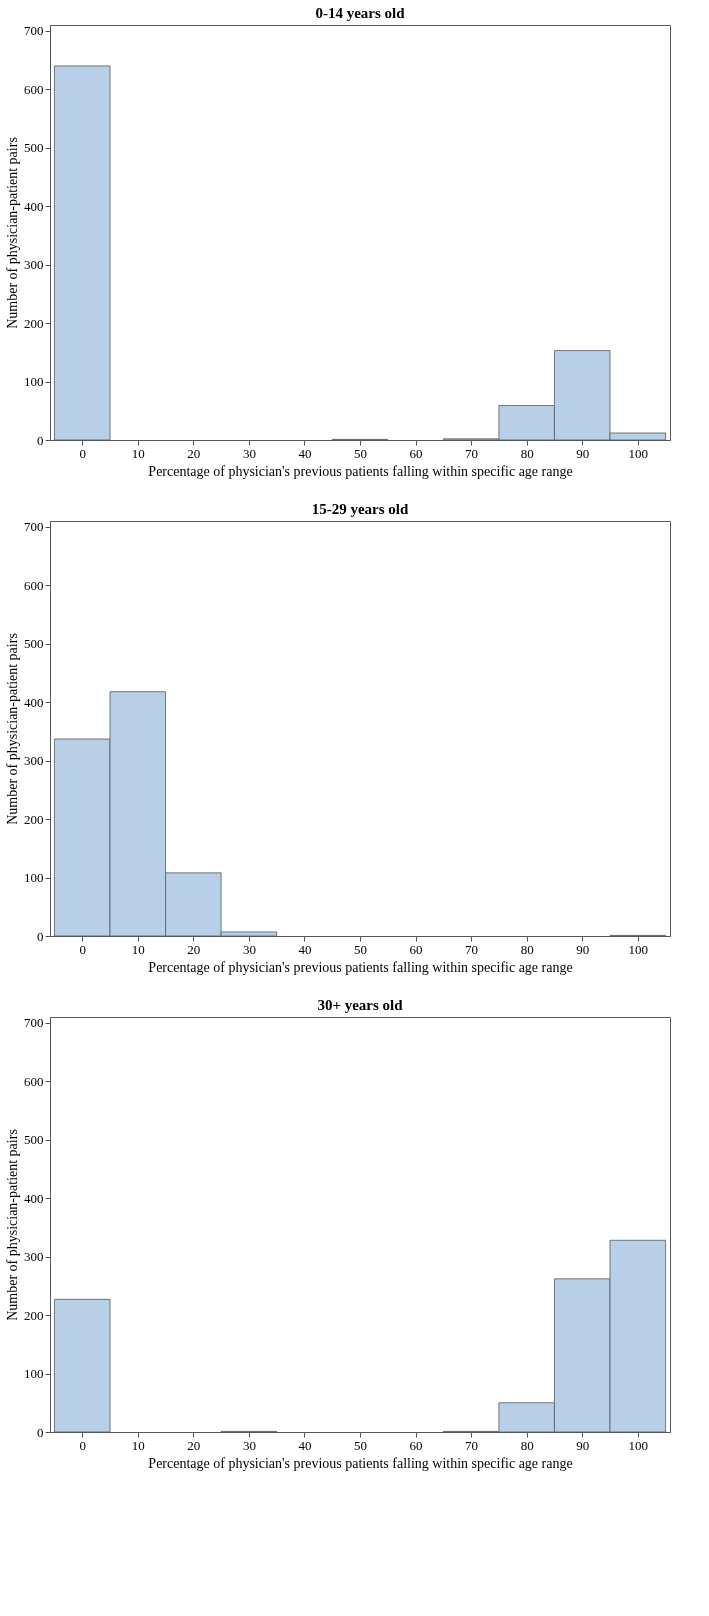 This screenshot has width=709, height=1616. What do you see at coordinates (360, 1004) in the screenshot?
I see `chart-title: 30+ years old` at bounding box center [360, 1004].